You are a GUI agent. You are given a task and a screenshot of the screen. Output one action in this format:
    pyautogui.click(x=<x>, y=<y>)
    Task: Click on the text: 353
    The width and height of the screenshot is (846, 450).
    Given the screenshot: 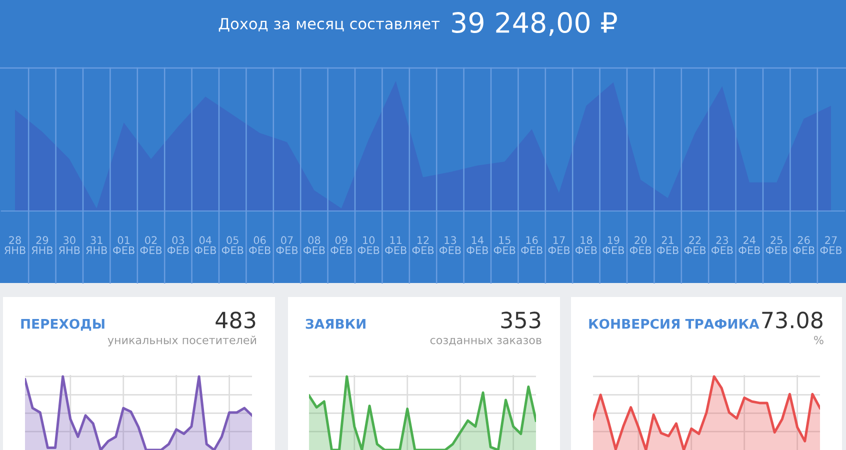 What is the action you would take?
    pyautogui.click(x=520, y=320)
    